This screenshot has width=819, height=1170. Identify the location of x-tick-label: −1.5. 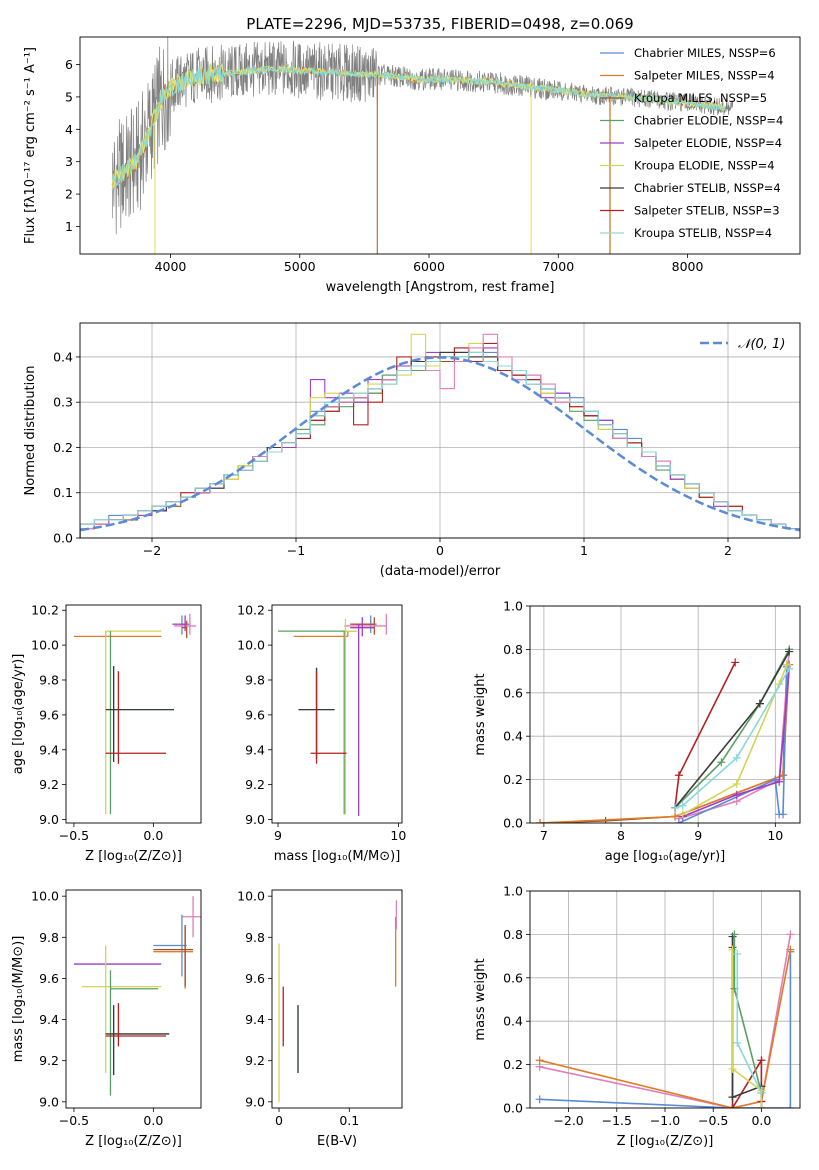
(617, 1120).